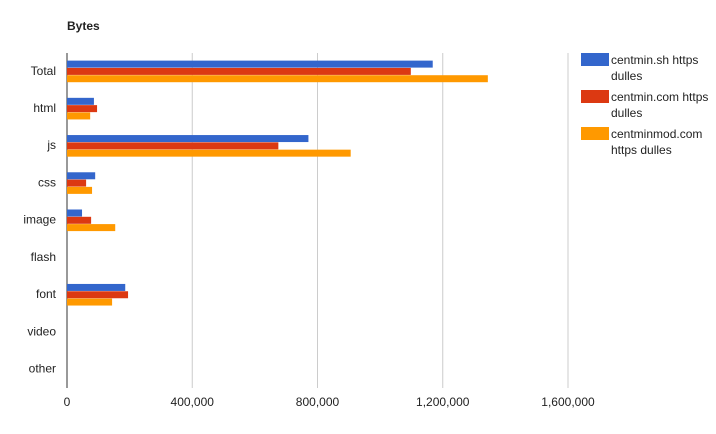 The width and height of the screenshot is (716, 434). What do you see at coordinates (193, 402) in the screenshot?
I see `x-tick-label: 400,000` at bounding box center [193, 402].